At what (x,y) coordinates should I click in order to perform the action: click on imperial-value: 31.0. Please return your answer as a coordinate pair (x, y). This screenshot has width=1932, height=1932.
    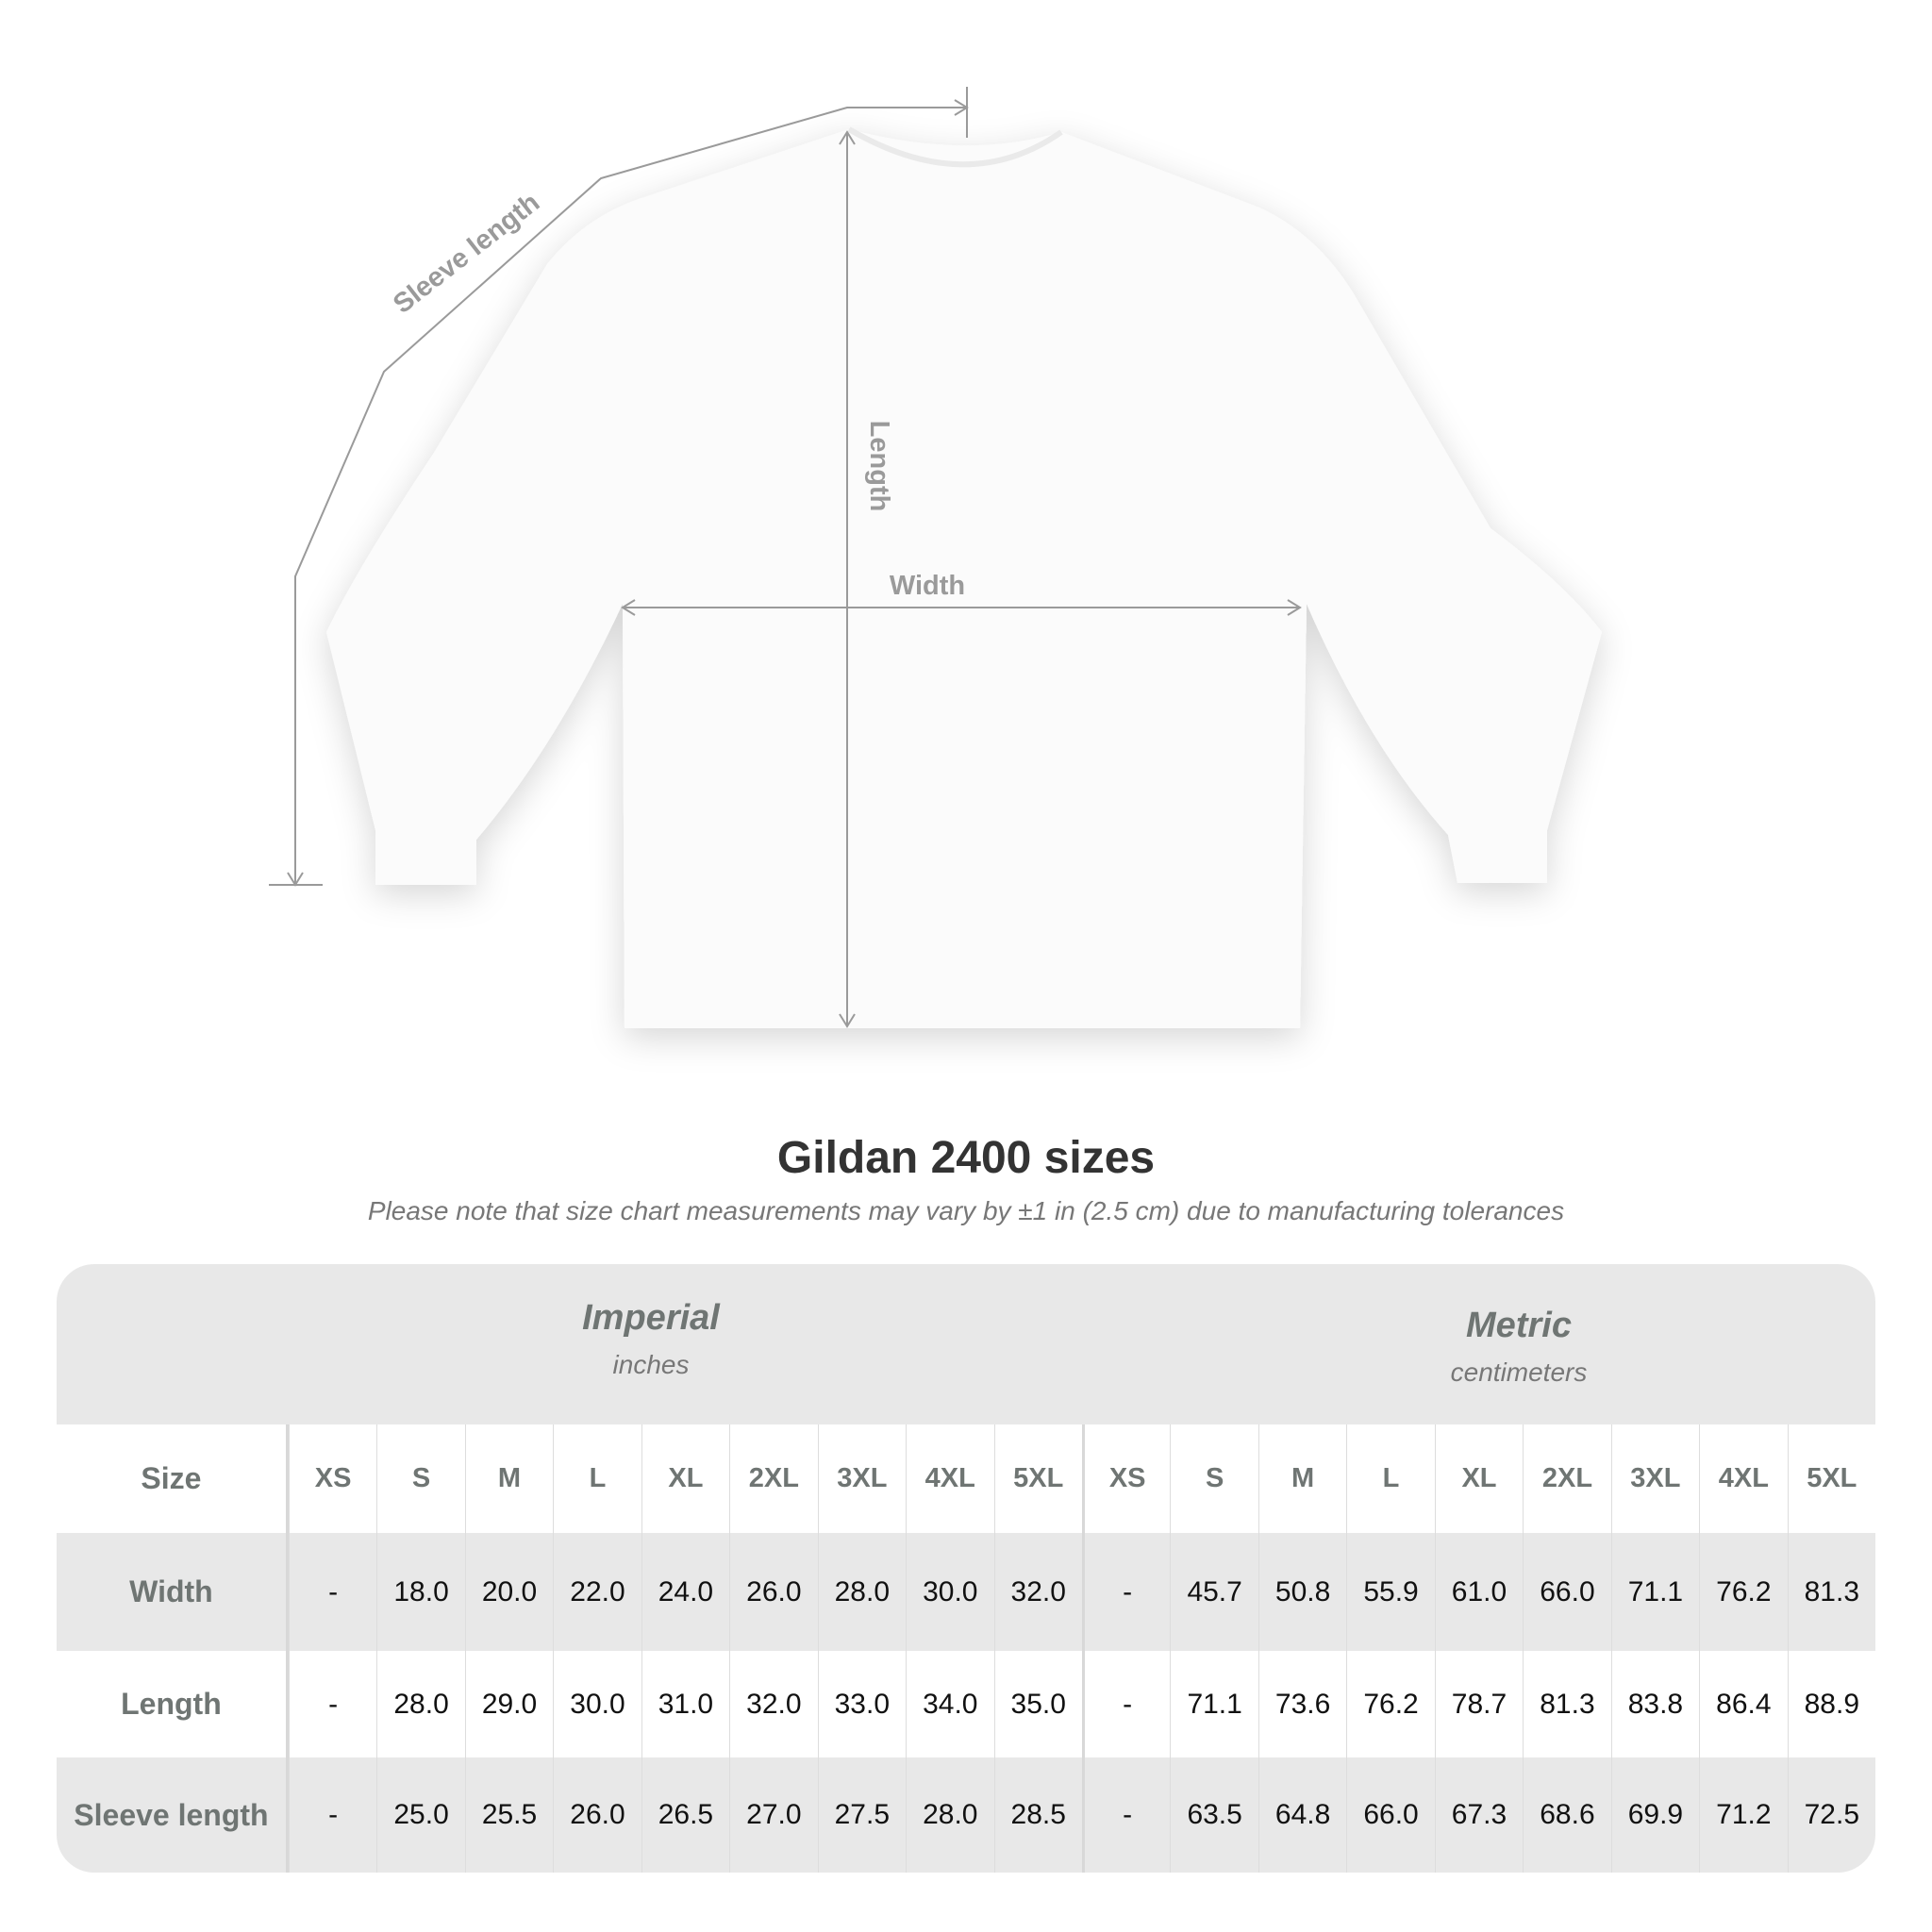
    Looking at the image, I should click on (685, 1704).